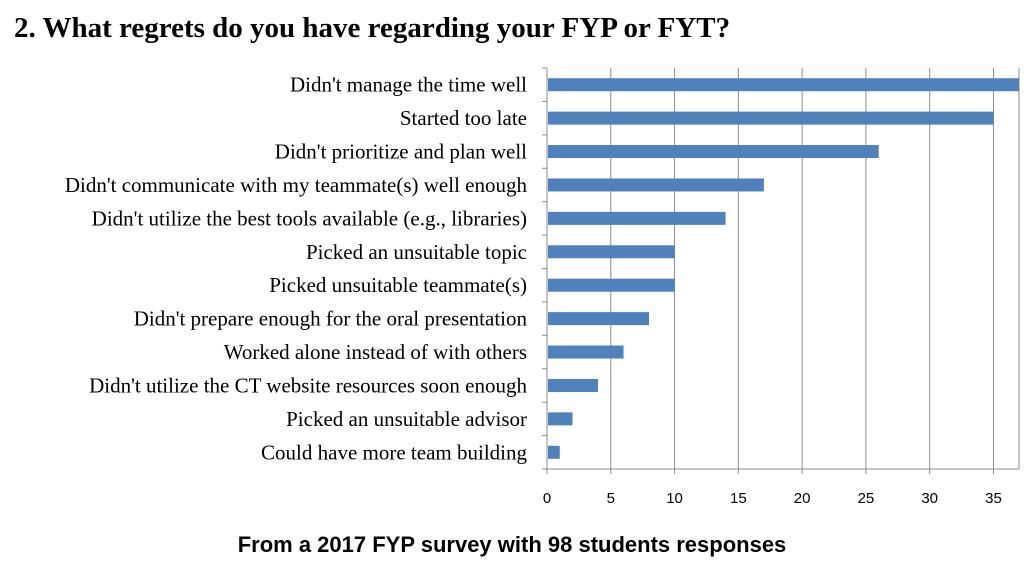 This screenshot has width=1024, height=576. I want to click on category-label: Worked alone instead of with others, so click(375, 352).